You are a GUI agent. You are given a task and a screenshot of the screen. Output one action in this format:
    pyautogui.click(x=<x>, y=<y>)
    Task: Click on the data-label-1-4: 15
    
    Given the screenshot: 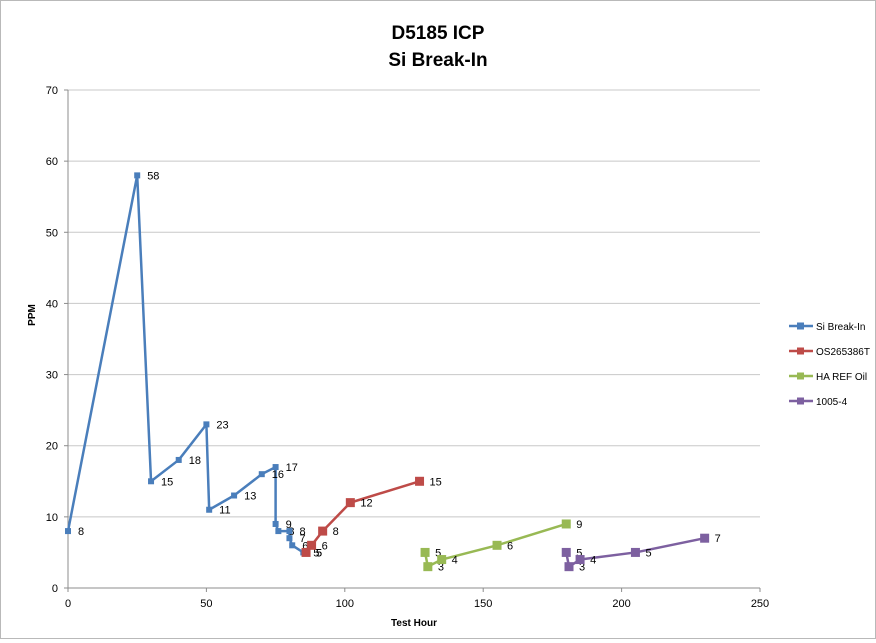 What is the action you would take?
    pyautogui.click(x=436, y=482)
    